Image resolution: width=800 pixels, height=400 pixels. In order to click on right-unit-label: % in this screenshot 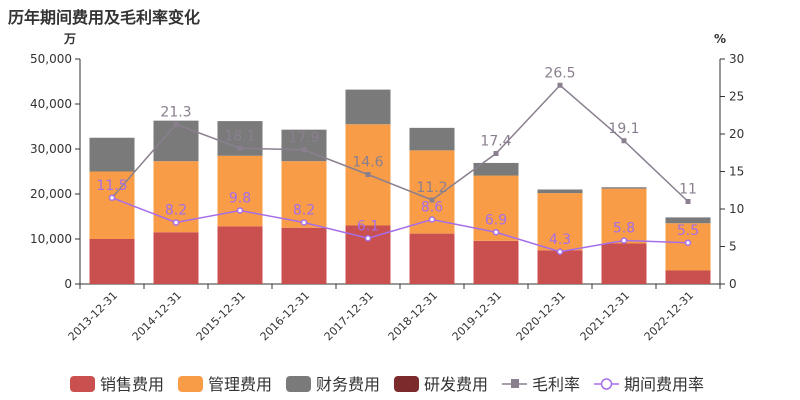, I will do `click(720, 39)`.